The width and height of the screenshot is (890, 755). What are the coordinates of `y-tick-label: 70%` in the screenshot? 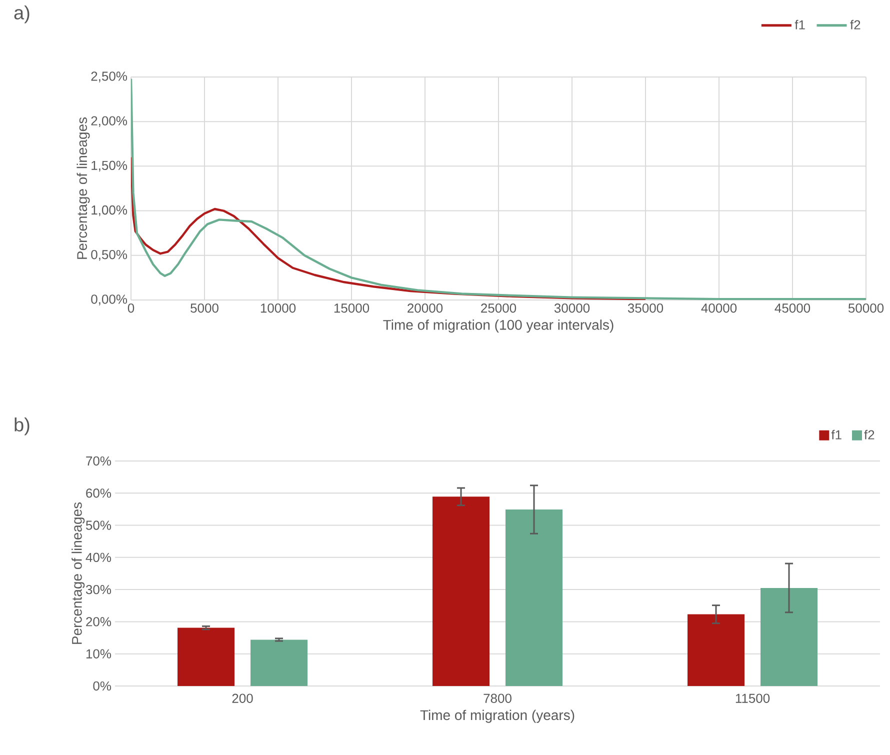 It's located at (99, 461).